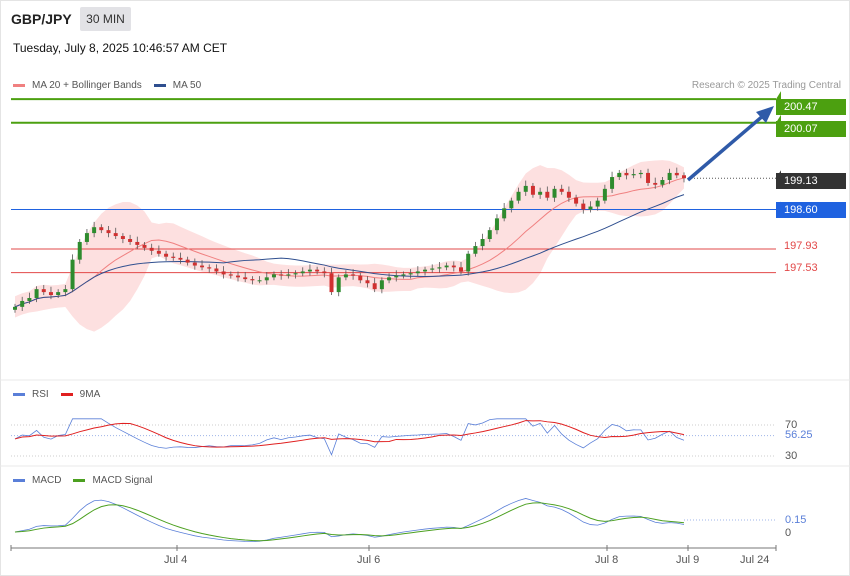 This screenshot has width=850, height=576. What do you see at coordinates (766, 85) in the screenshot?
I see `credit-text: Research © 2025 Trading Central` at bounding box center [766, 85].